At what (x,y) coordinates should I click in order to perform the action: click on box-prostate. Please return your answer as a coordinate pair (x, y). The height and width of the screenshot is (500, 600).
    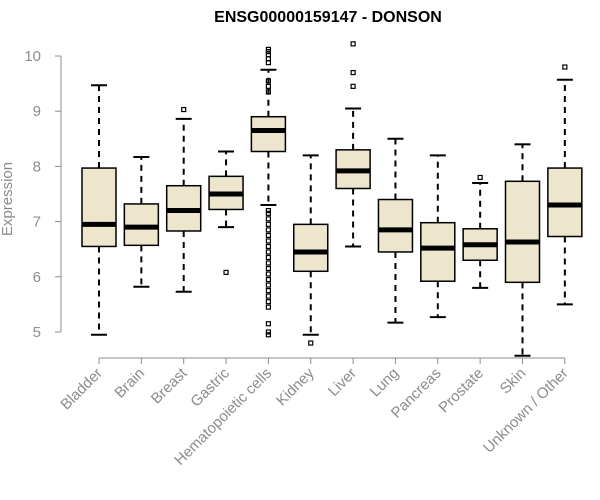
    Looking at the image, I should click on (480, 231).